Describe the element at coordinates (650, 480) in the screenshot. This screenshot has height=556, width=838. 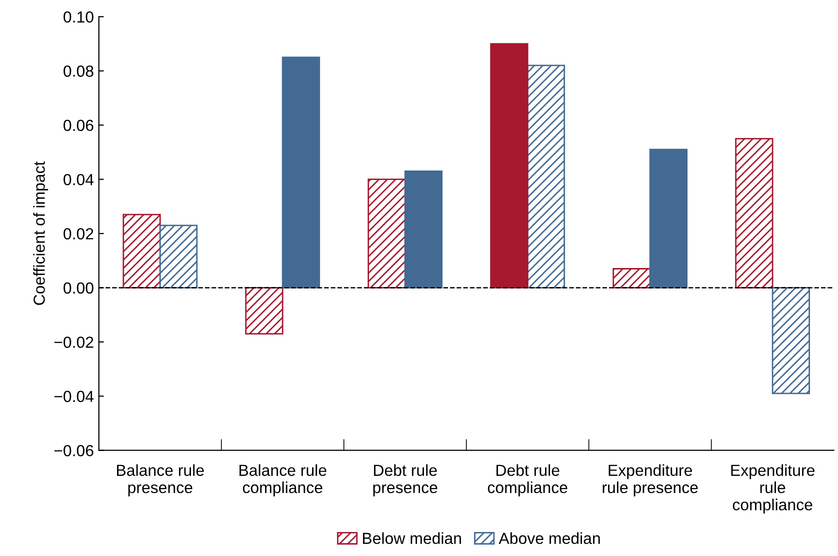
I see `x-tick-label: Expenditure rule presence` at that location.